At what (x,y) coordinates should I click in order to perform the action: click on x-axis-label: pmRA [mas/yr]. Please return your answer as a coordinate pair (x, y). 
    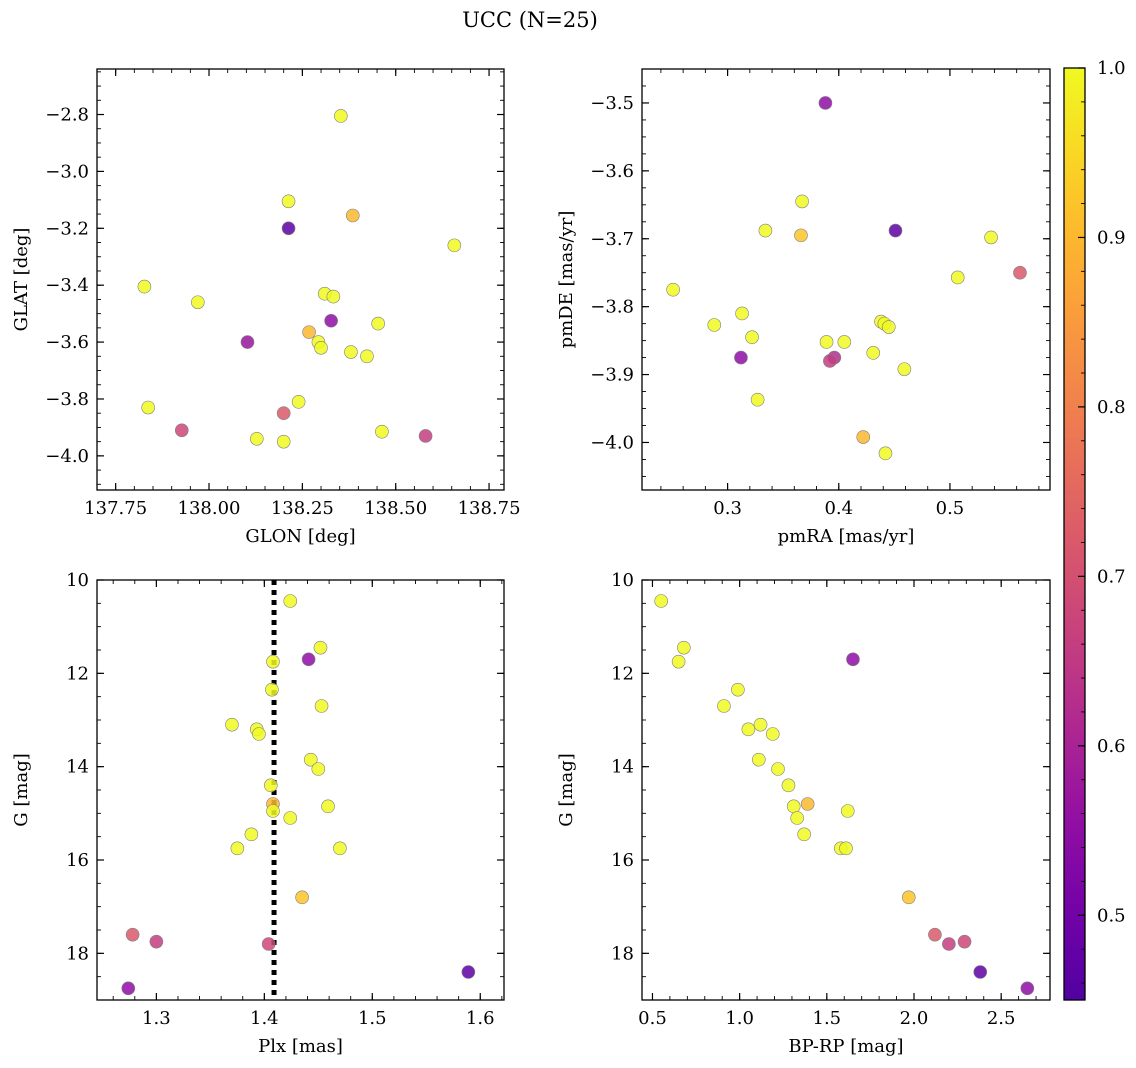
    Looking at the image, I should click on (846, 536).